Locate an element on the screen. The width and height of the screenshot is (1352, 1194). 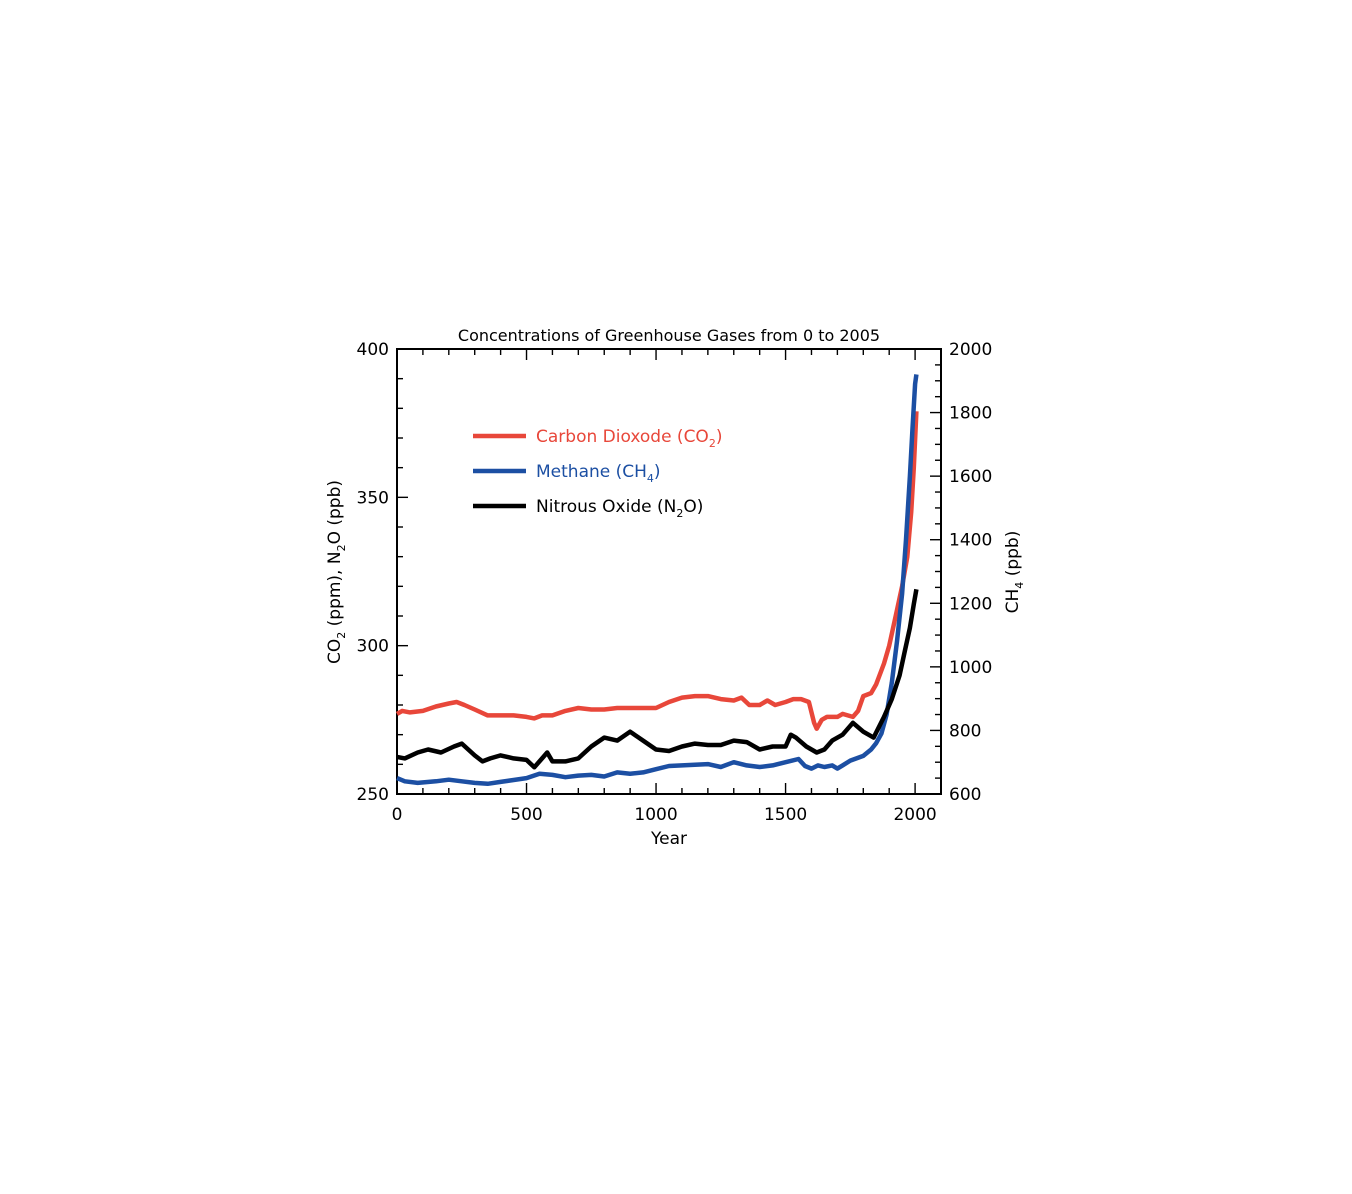
x-tick-label: 1500 is located at coordinates (785, 815).